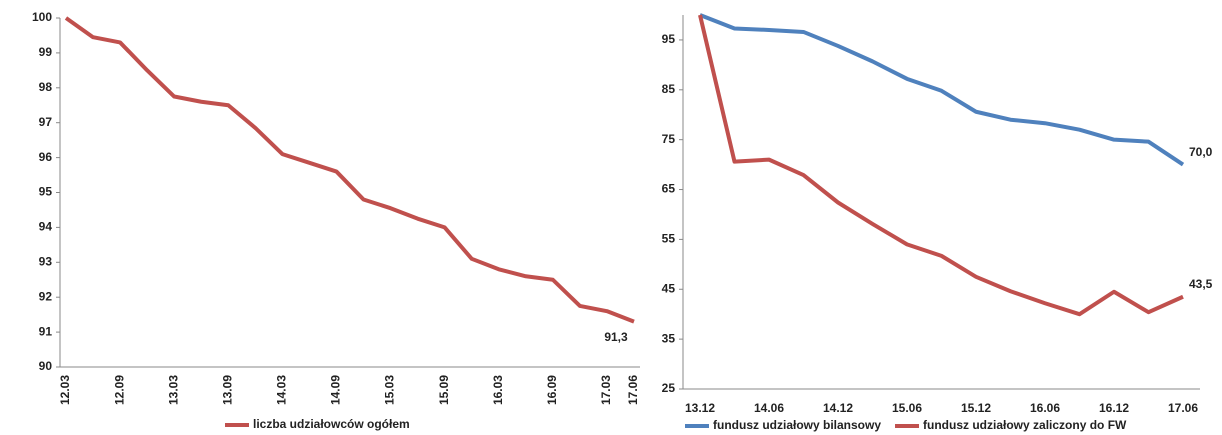 Image resolution: width=1222 pixels, height=435 pixels. I want to click on x-tick-label: 15.06, so click(907, 408).